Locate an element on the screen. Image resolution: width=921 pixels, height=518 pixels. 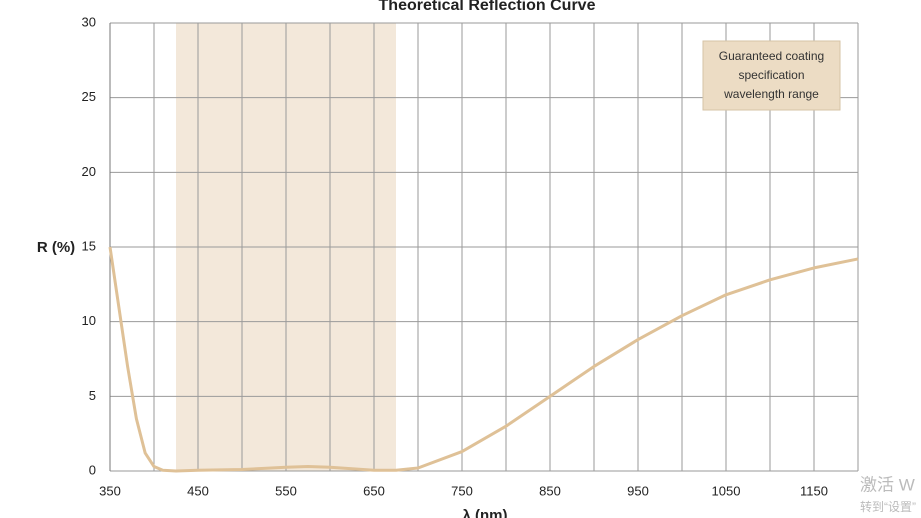
band-label-box is located at coordinates (771, 75).